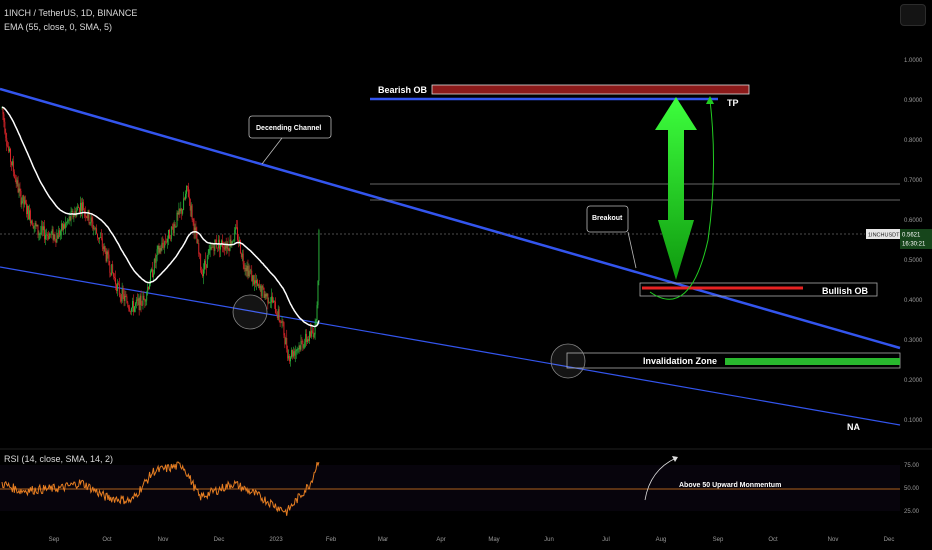 The height and width of the screenshot is (550, 932). What do you see at coordinates (913, 221) in the screenshot?
I see `price-tick-label: 0.6000` at bounding box center [913, 221].